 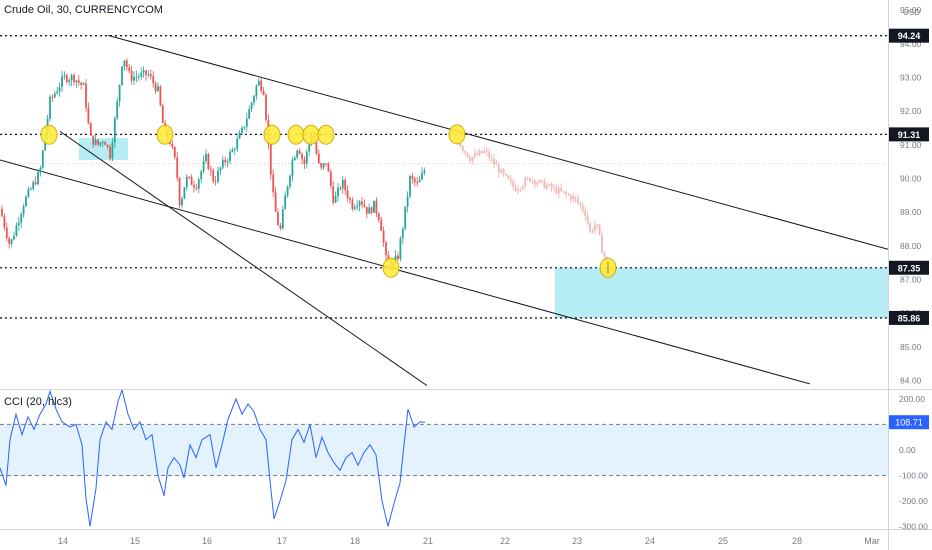 I want to click on price-tick-label: 91.00, so click(x=911, y=145).